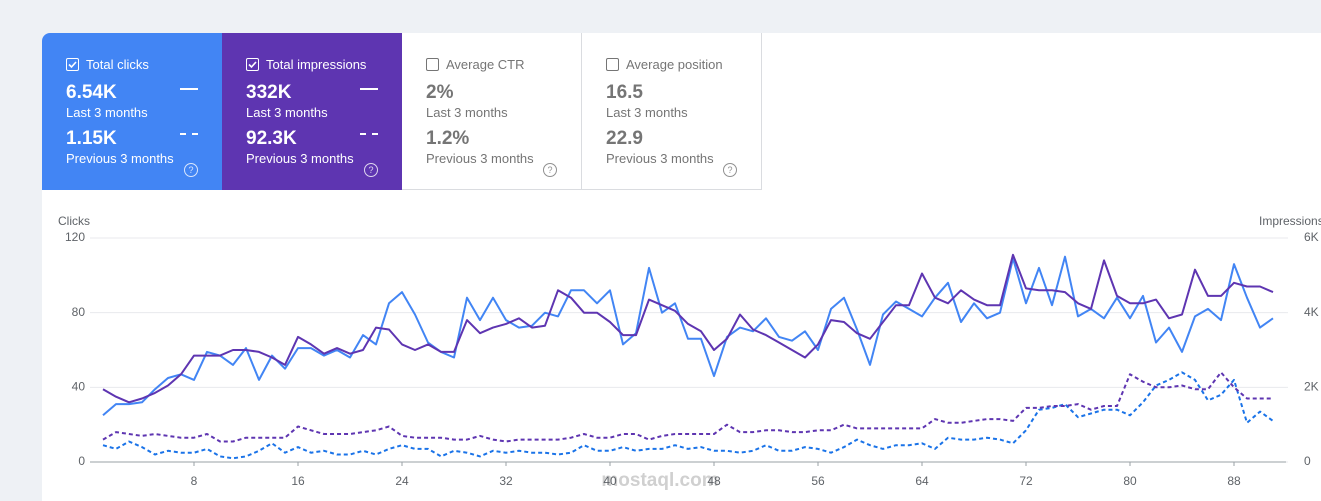 The width and height of the screenshot is (1321, 501). I want to click on card-prev-value: 1.2%, so click(448, 138).